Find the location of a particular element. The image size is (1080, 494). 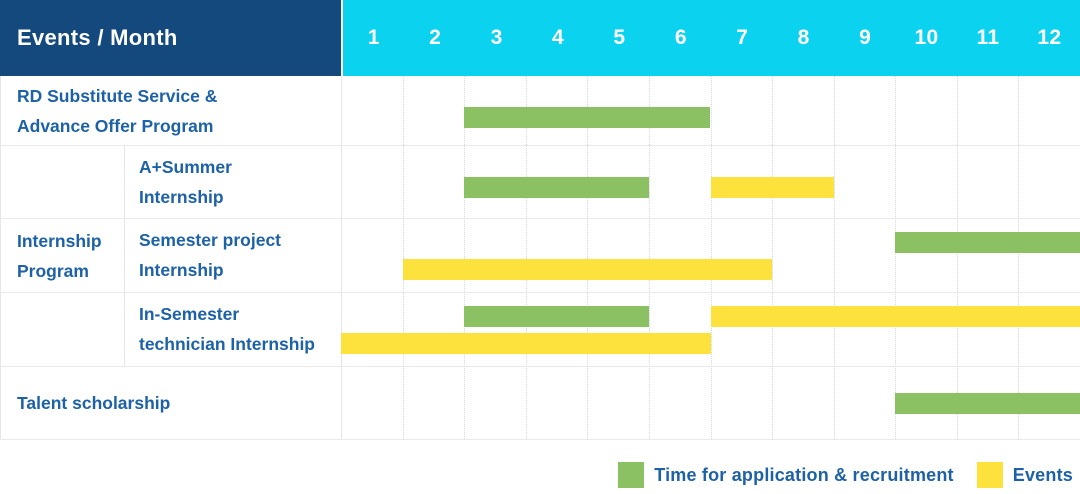

events-swatch is located at coordinates (989, 475).